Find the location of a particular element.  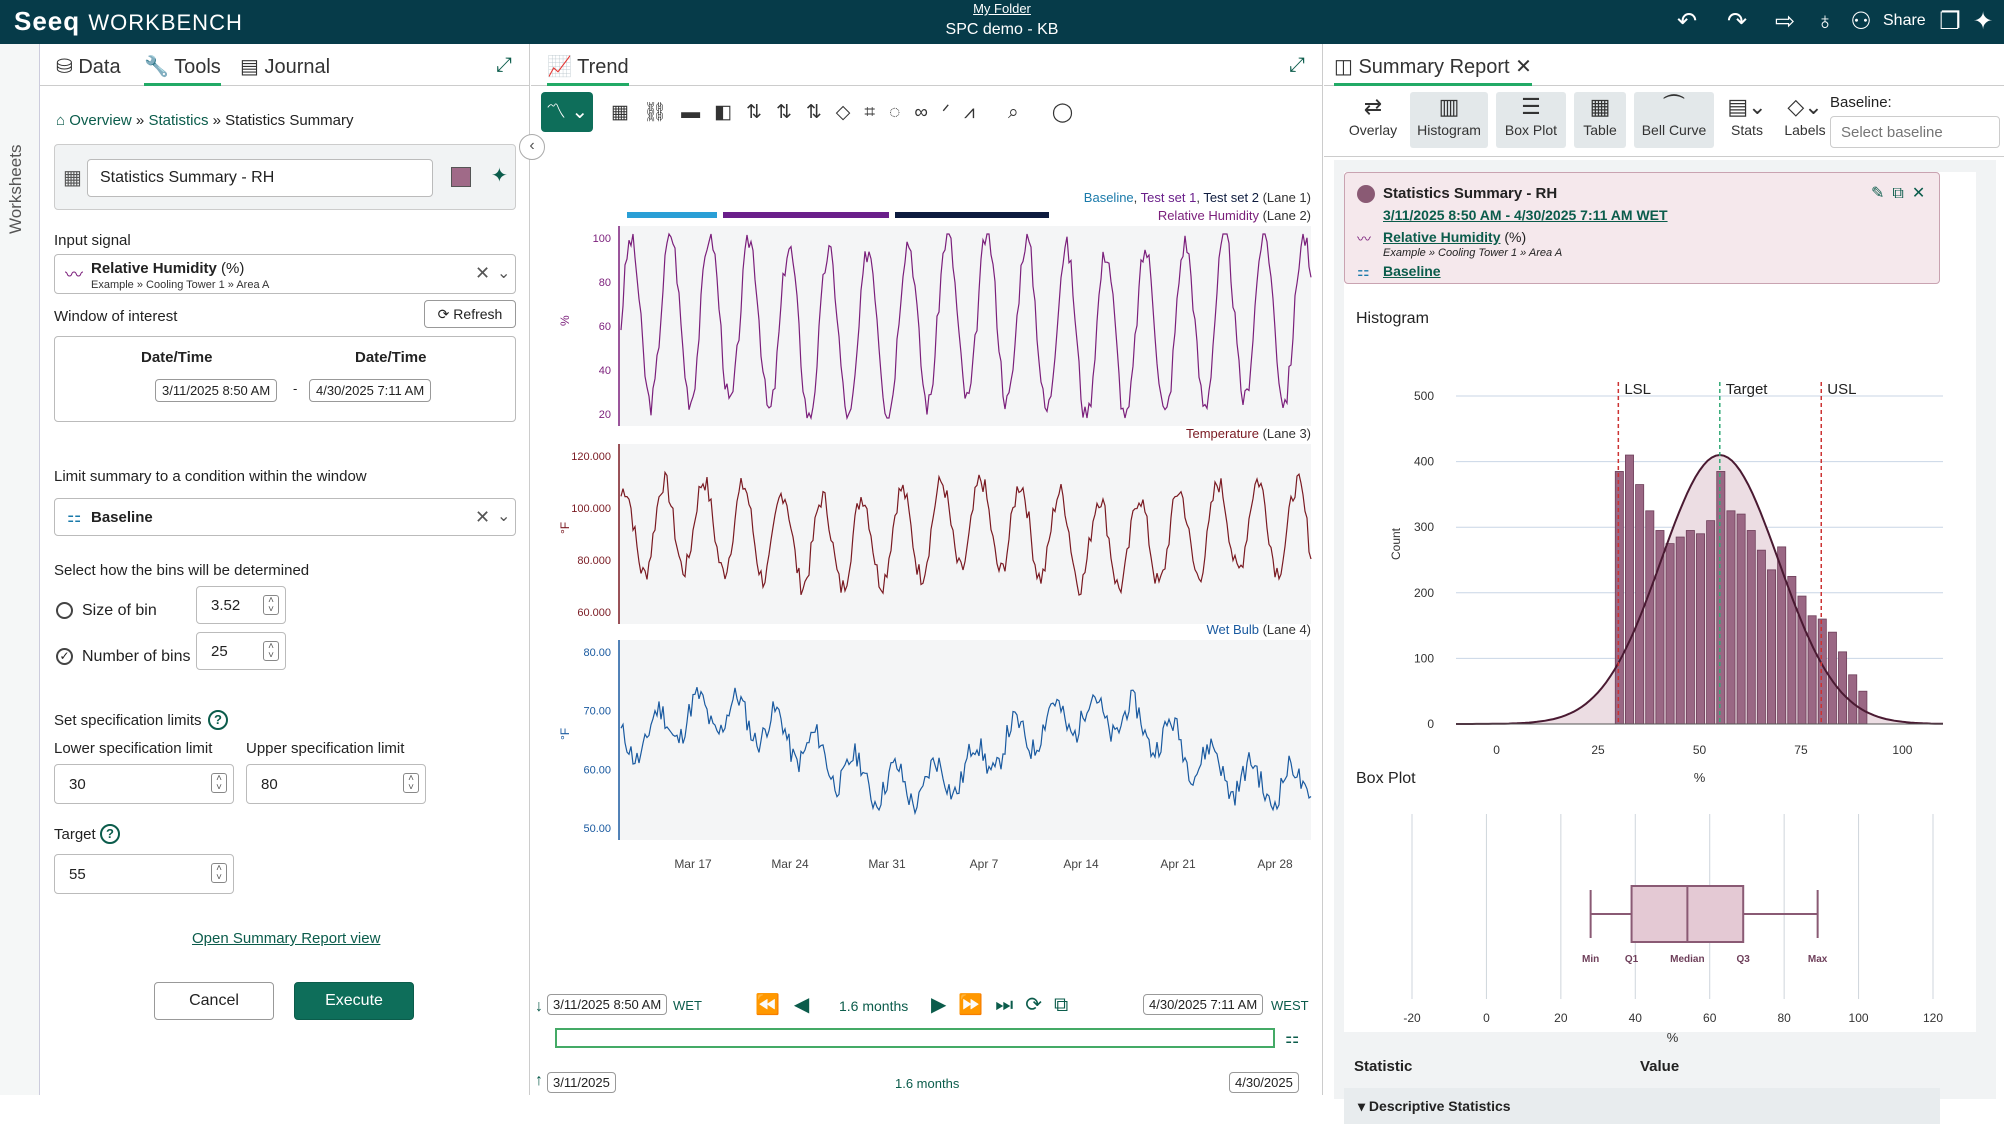

color-swatch is located at coordinates (461, 177).